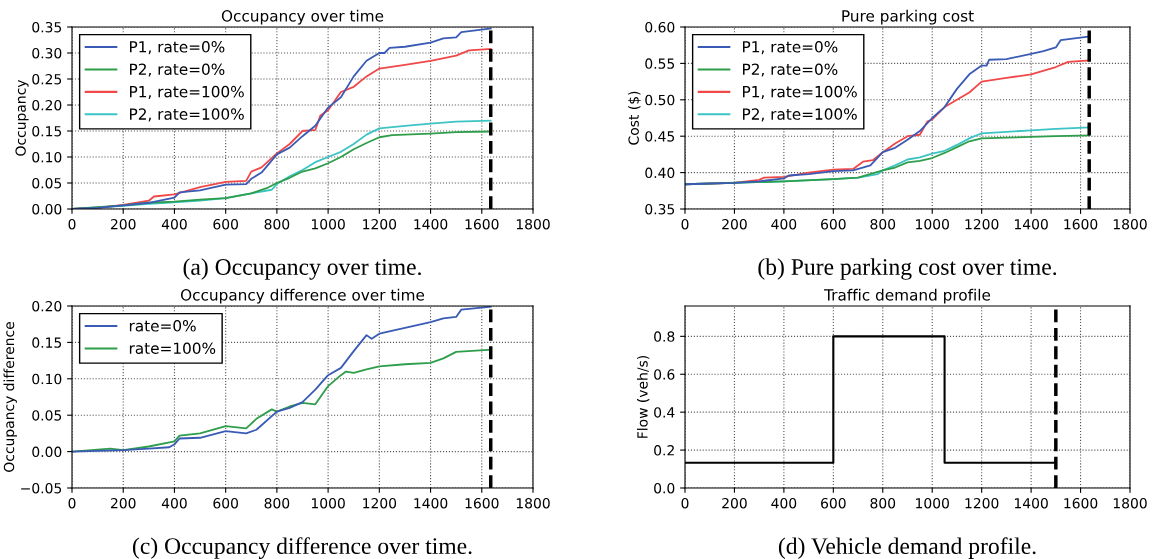 This screenshot has width=1173, height=559. I want to click on line-series, so click(282, 379).